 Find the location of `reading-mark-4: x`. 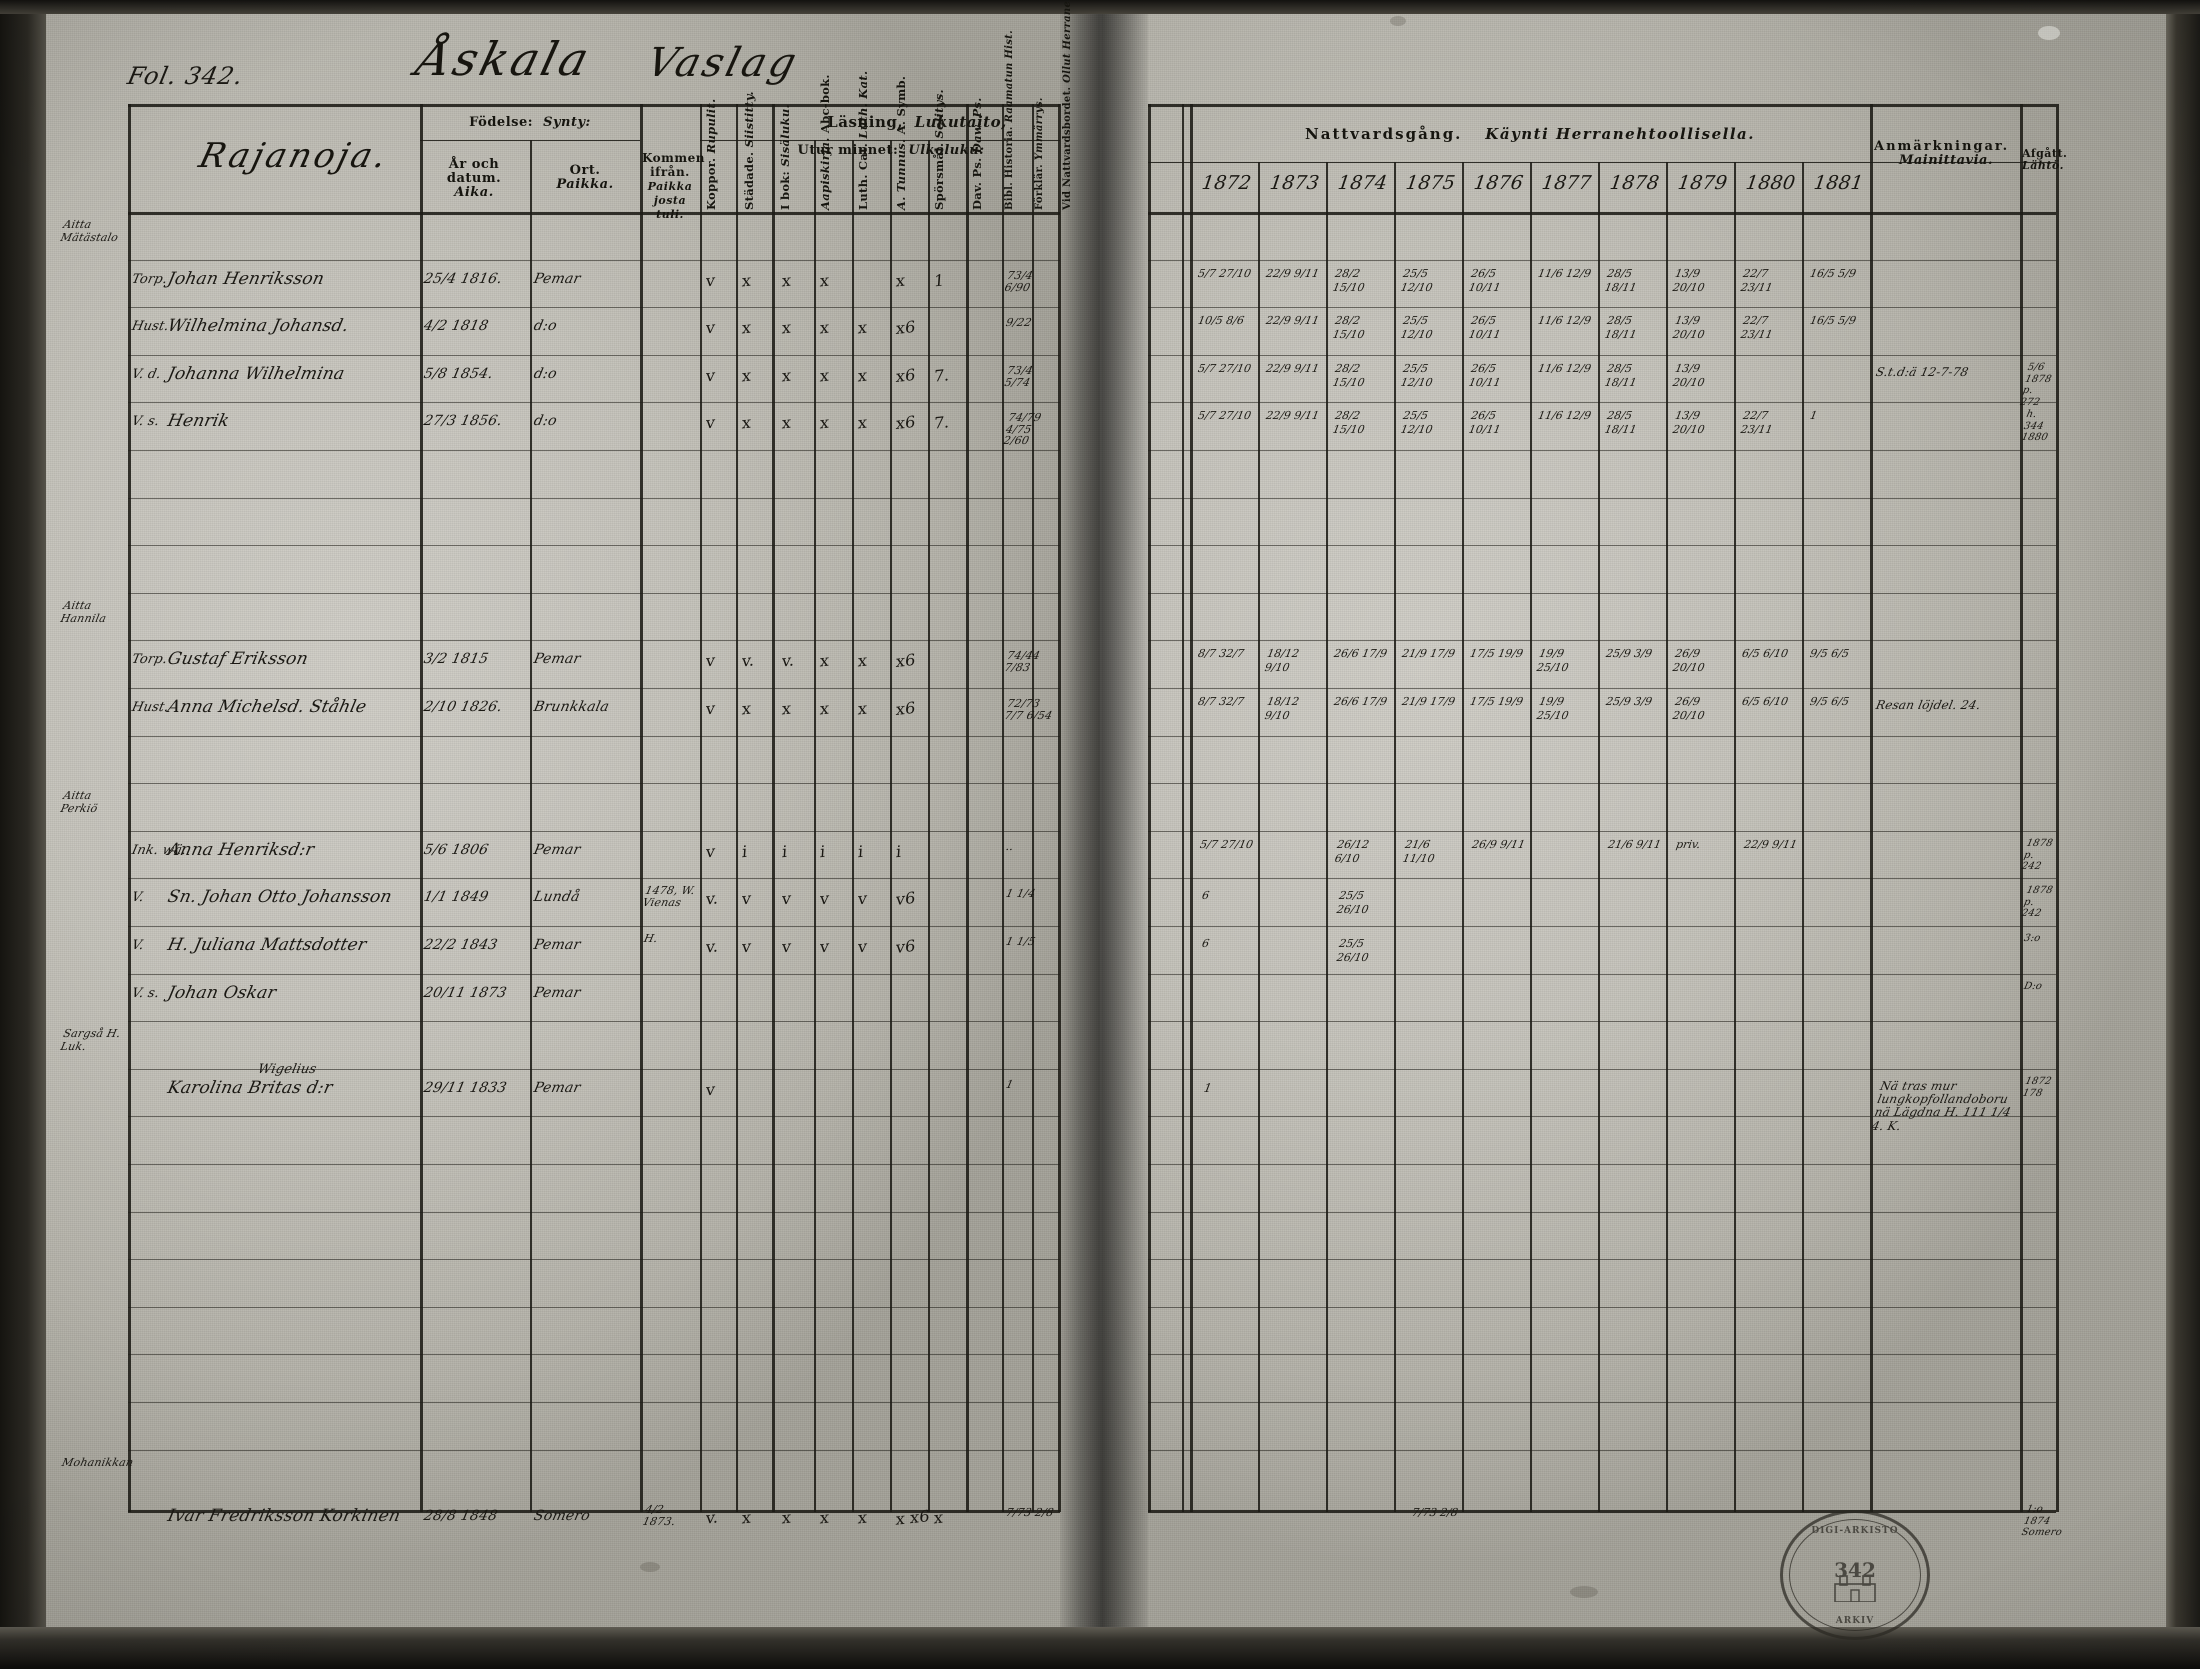

reading-mark-4: x is located at coordinates (862, 1517).